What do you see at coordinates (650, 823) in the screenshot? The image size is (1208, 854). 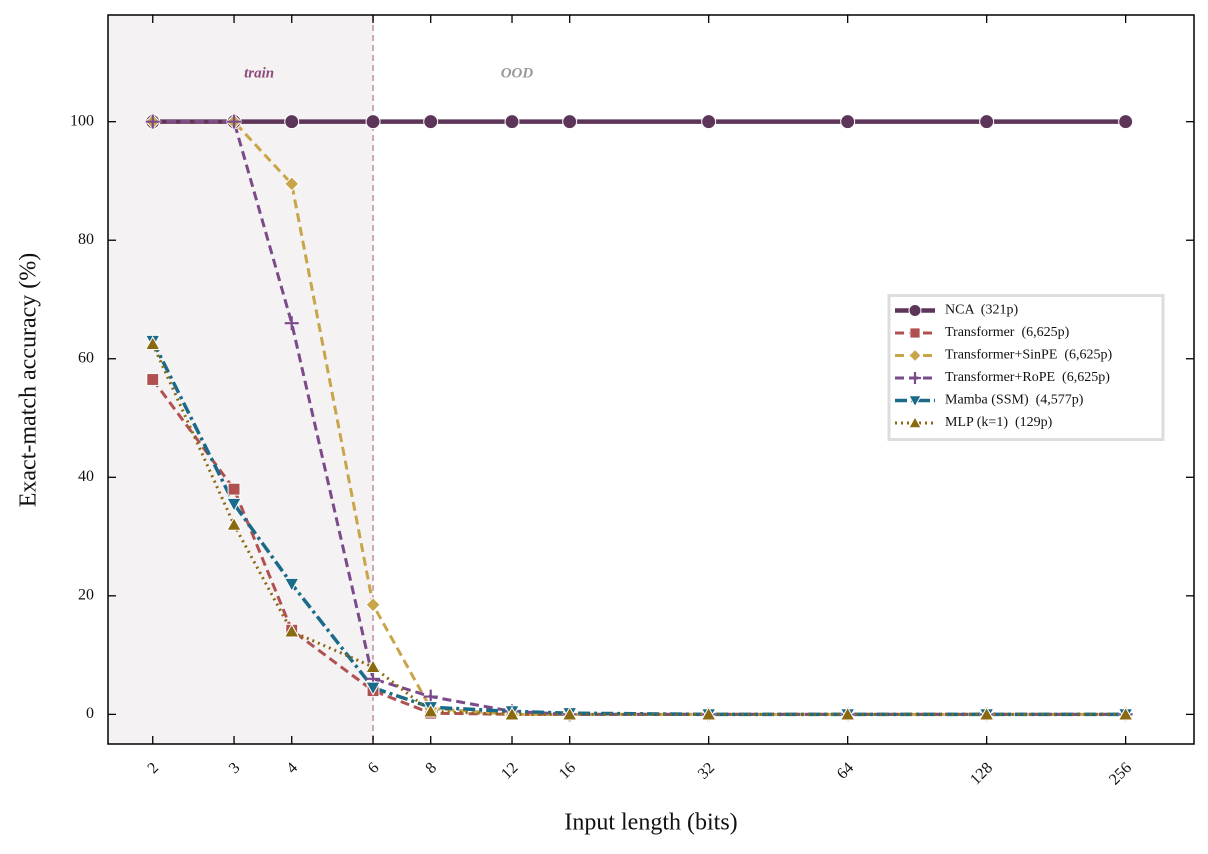 I see `x-axis-label: Input length (bits)` at bounding box center [650, 823].